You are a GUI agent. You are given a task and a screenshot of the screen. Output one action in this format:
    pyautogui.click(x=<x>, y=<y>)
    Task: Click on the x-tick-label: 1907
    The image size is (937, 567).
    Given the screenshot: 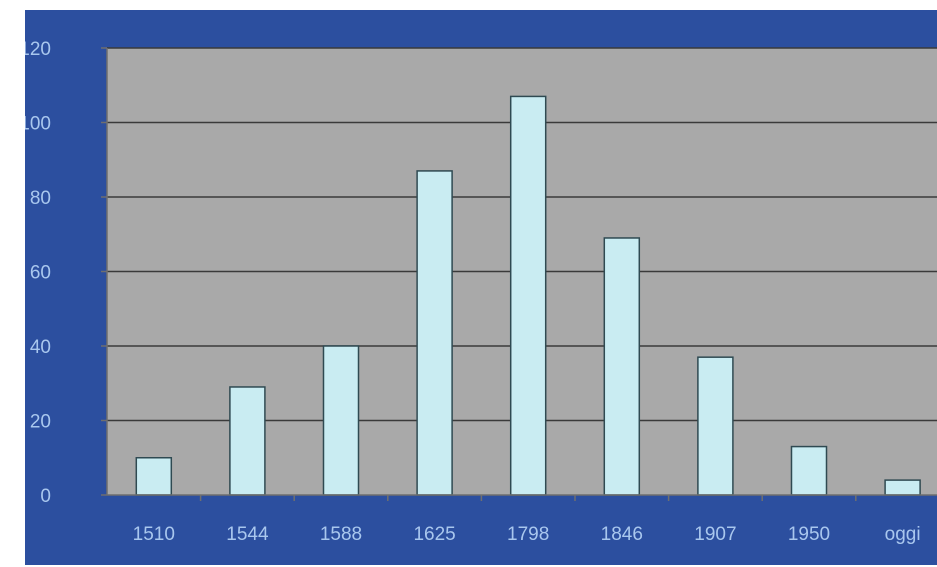 What is the action you would take?
    pyautogui.click(x=715, y=534)
    